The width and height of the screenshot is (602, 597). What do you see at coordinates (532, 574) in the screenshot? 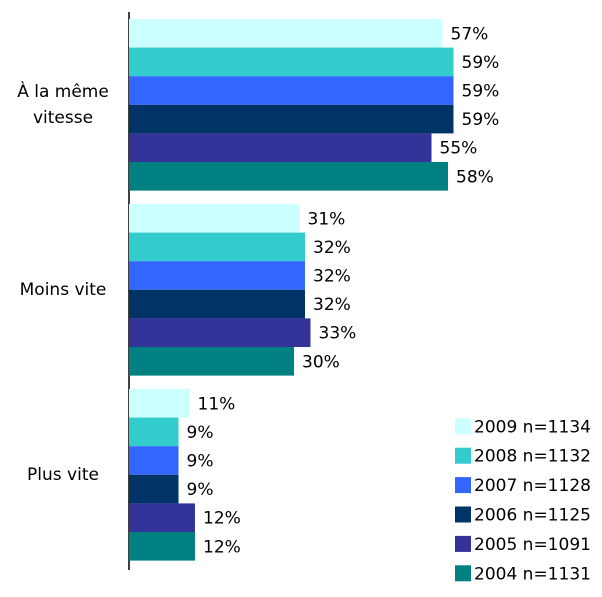
I see `legend-label: 2004 n=1131` at bounding box center [532, 574].